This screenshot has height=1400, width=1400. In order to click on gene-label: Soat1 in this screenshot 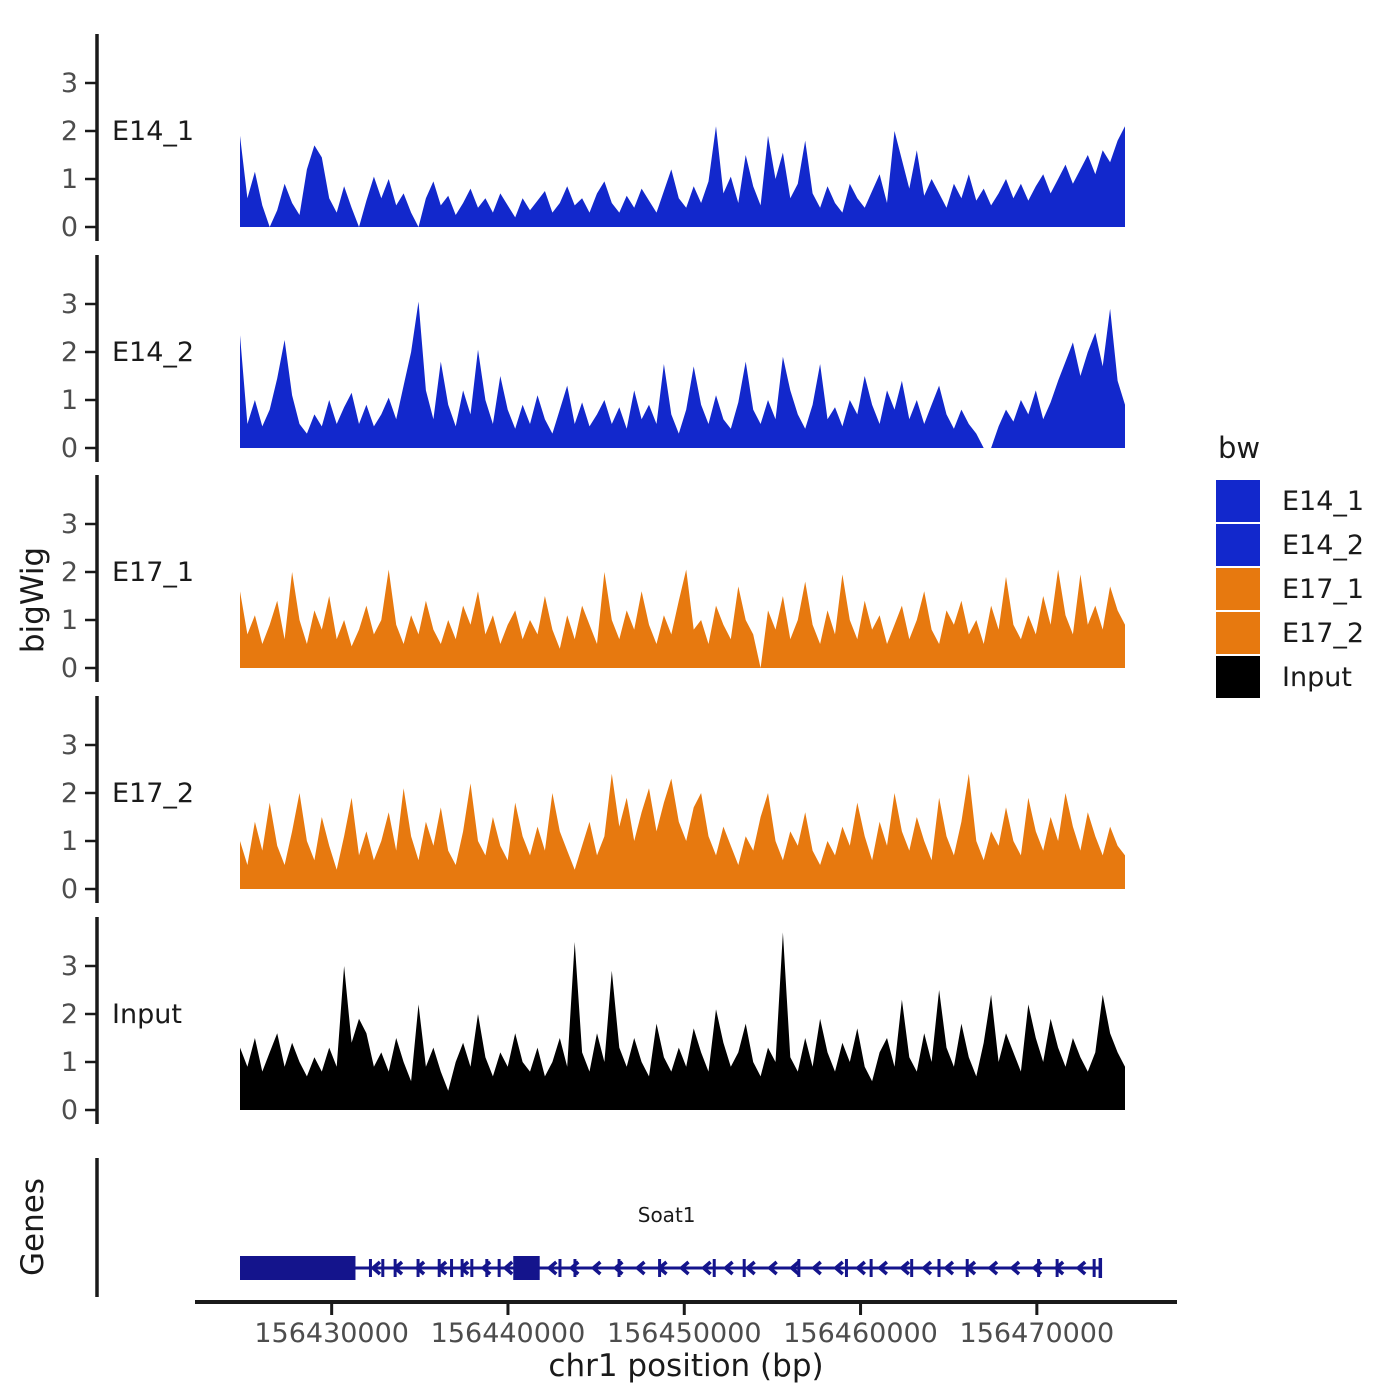, I will do `click(667, 1215)`.